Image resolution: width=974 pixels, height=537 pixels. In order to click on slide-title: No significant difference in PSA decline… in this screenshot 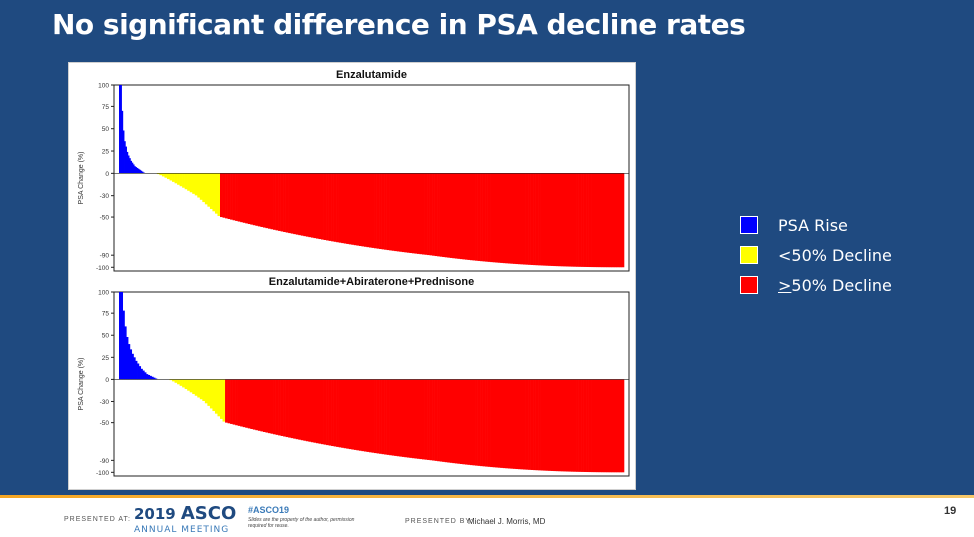, I will do `click(399, 24)`.